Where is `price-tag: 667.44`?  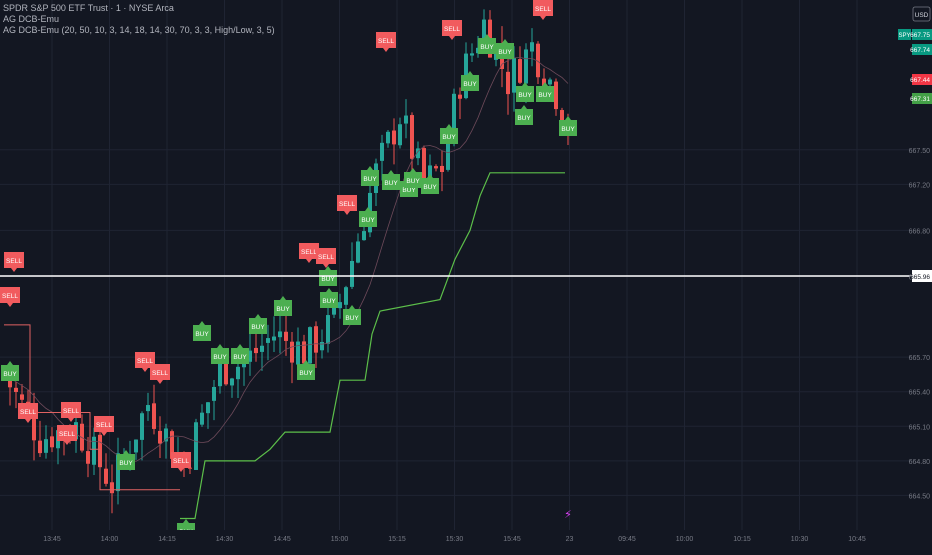
price-tag: 667.44 is located at coordinates (921, 79).